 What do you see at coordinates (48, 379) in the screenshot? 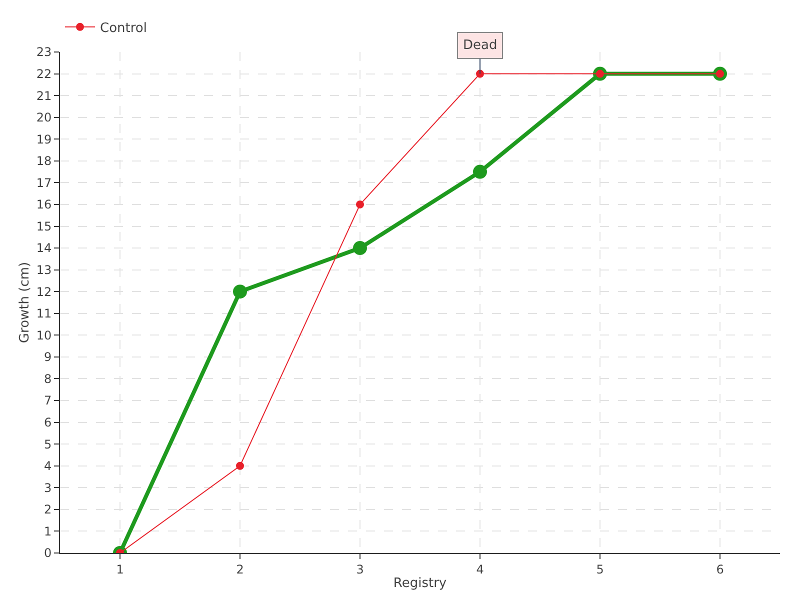
I see `y-tick-label: 8` at bounding box center [48, 379].